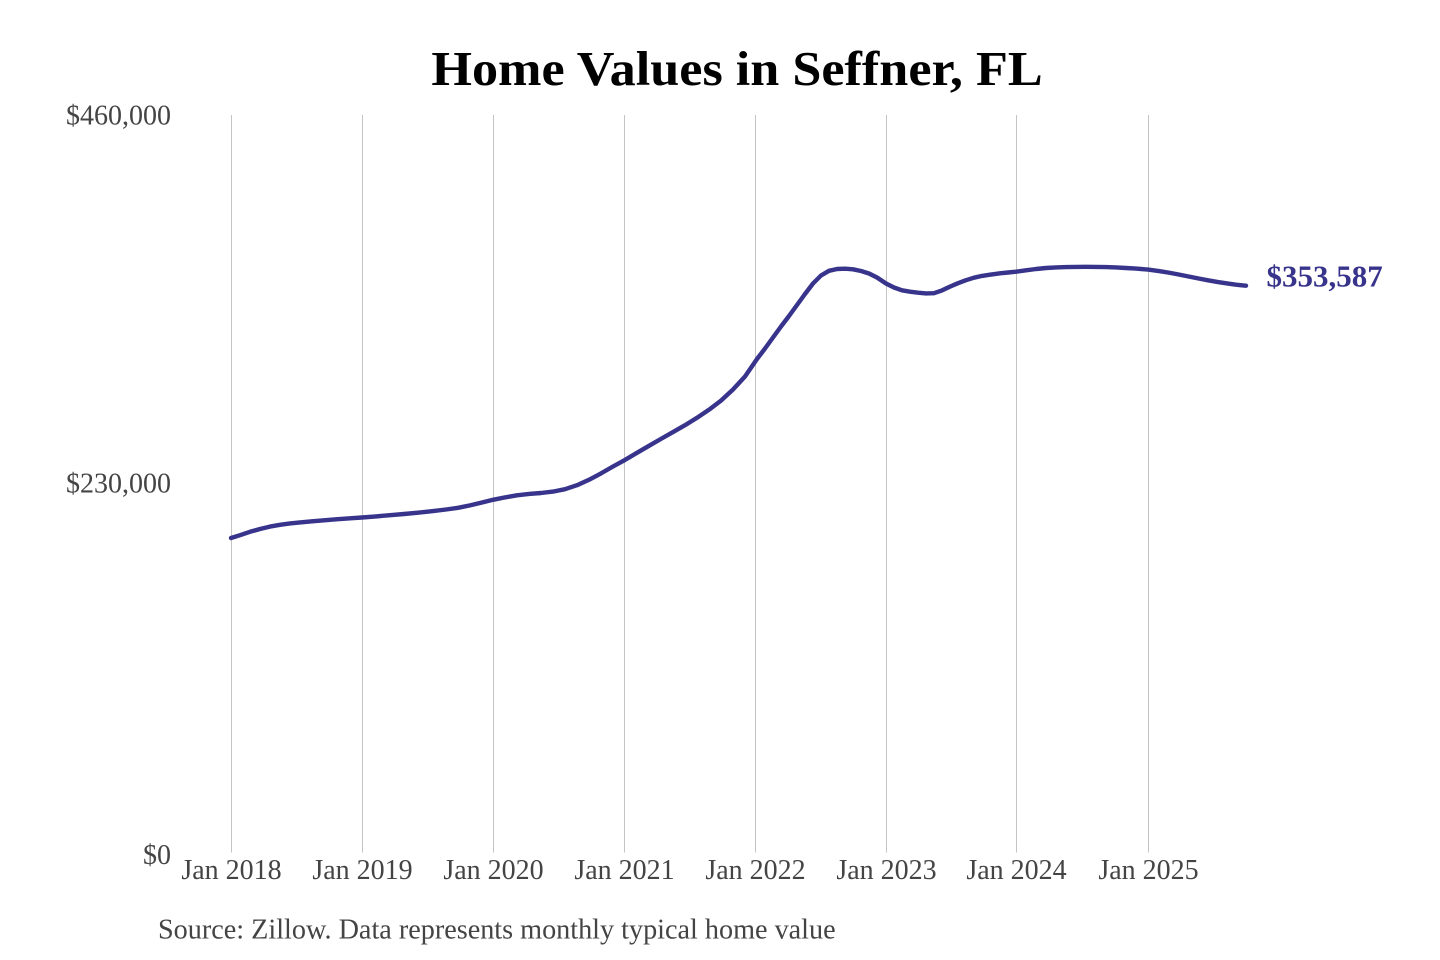 Image resolution: width=1440 pixels, height=960 pixels. I want to click on svg-text: Jan 2025, so click(1148, 870).